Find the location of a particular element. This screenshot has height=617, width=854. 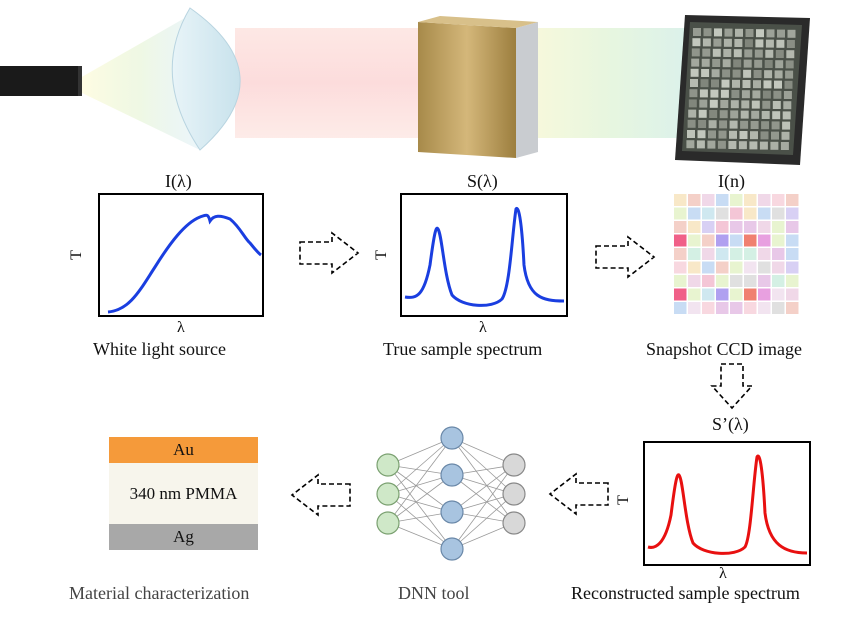

source-spectrum-plot is located at coordinates (181, 255).